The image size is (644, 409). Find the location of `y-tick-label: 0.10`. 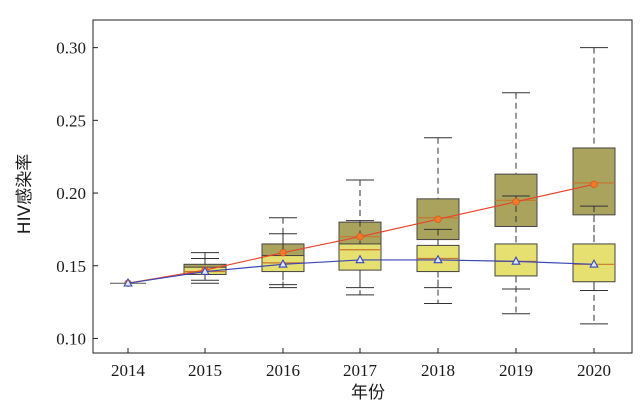

y-tick-label: 0.10 is located at coordinates (71, 338).